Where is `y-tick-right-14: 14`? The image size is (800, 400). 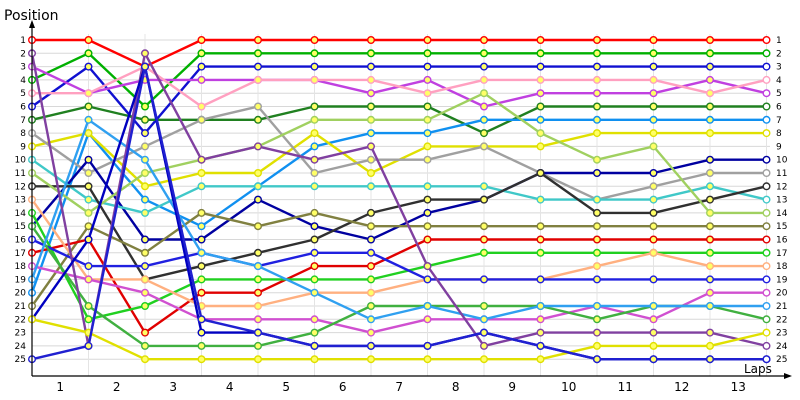 y-tick-right-14: 14 is located at coordinates (782, 214).